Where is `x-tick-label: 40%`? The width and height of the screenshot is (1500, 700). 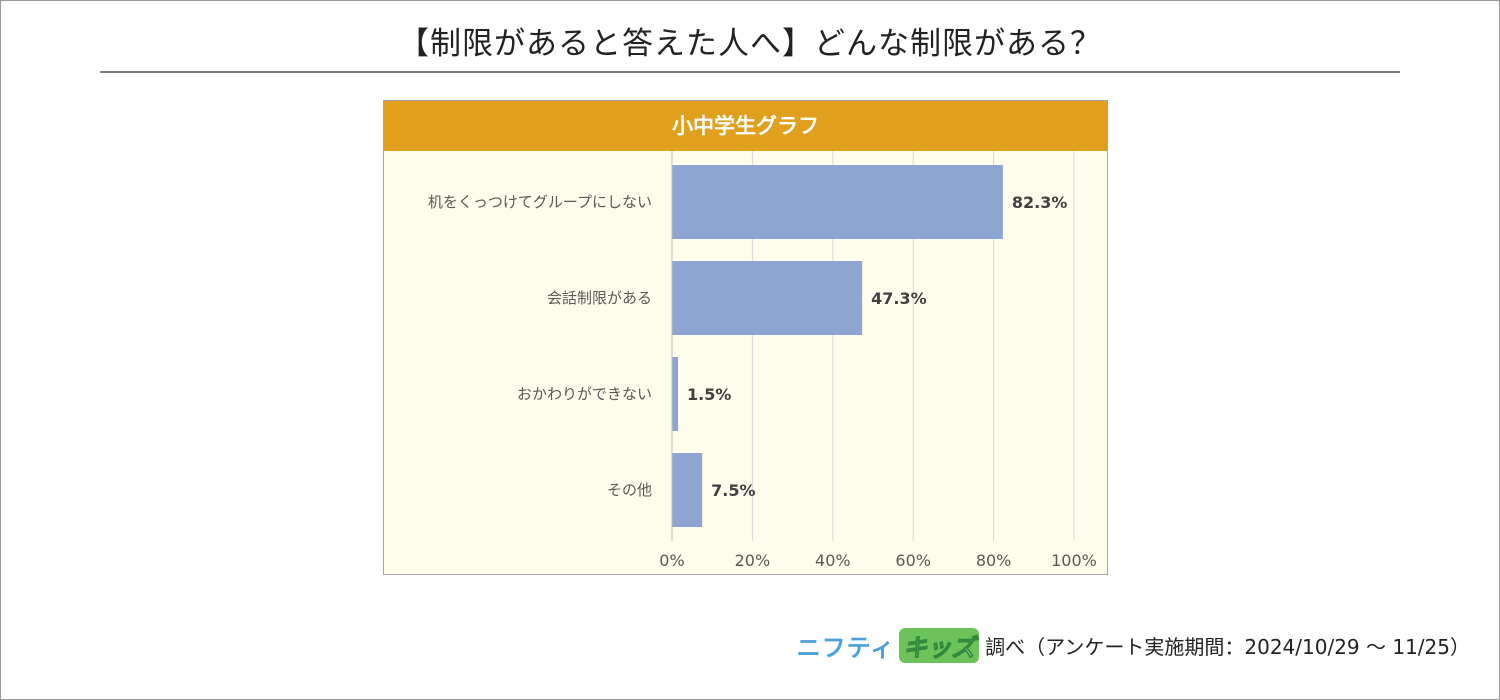 x-tick-label: 40% is located at coordinates (833, 560).